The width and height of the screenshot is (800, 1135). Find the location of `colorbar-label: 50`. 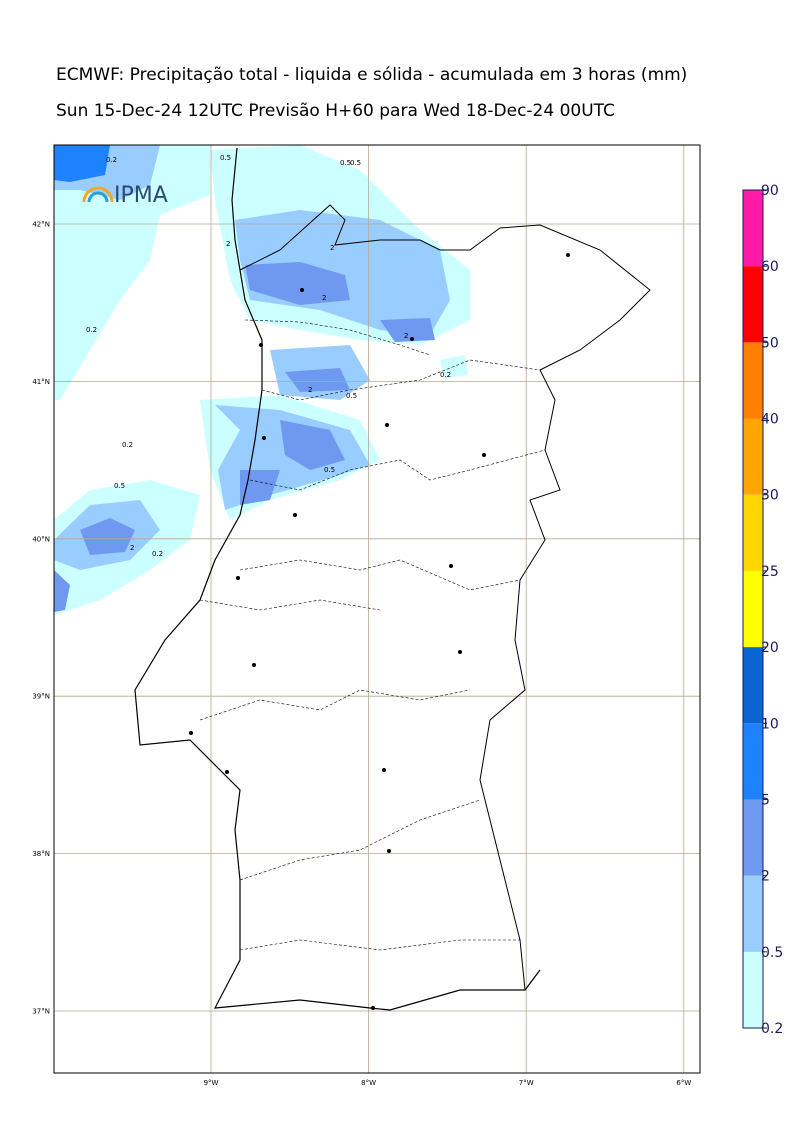

colorbar-label: 50 is located at coordinates (770, 343).